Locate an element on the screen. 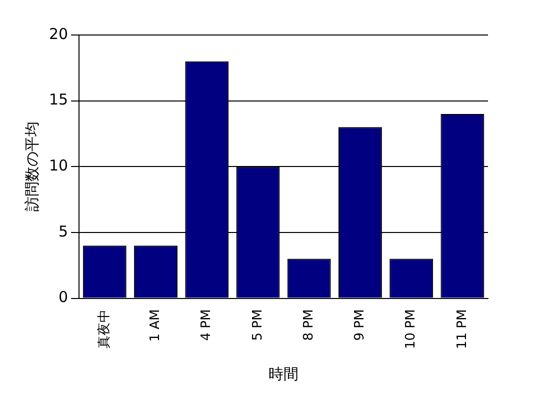 The height and width of the screenshot is (398, 548). y-axis-title: 訪問数の平均 is located at coordinates (31, 167).